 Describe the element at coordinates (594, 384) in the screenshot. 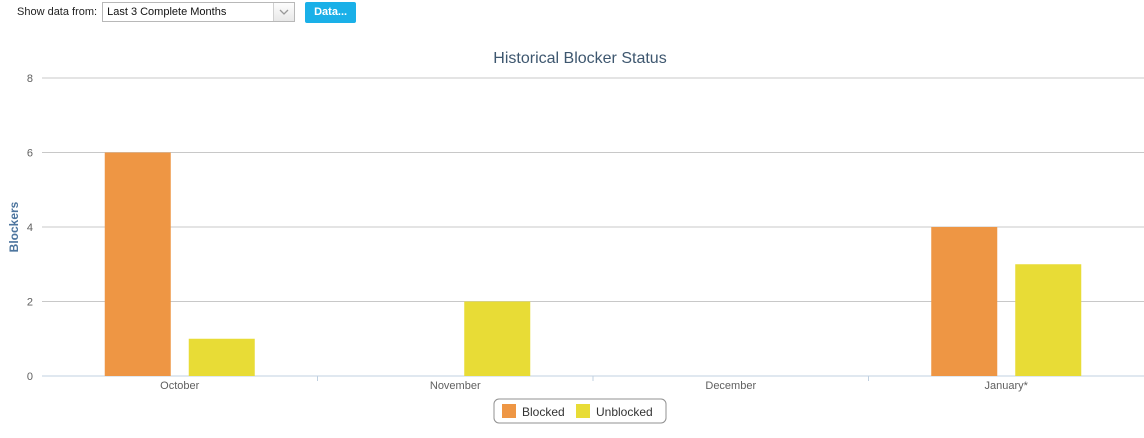

I see `x-axis-ticks: October November December January*` at that location.